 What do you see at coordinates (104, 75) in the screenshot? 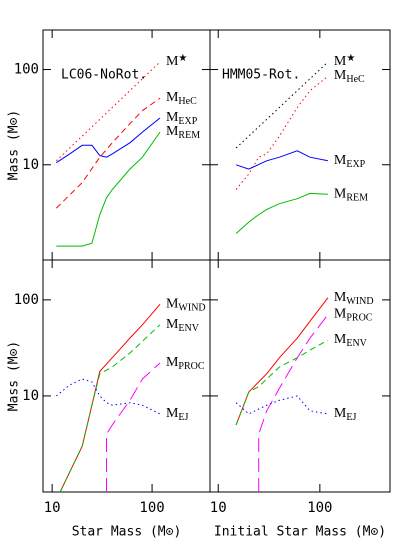
I see `annotation: LC06-NoRot.` at bounding box center [104, 75].